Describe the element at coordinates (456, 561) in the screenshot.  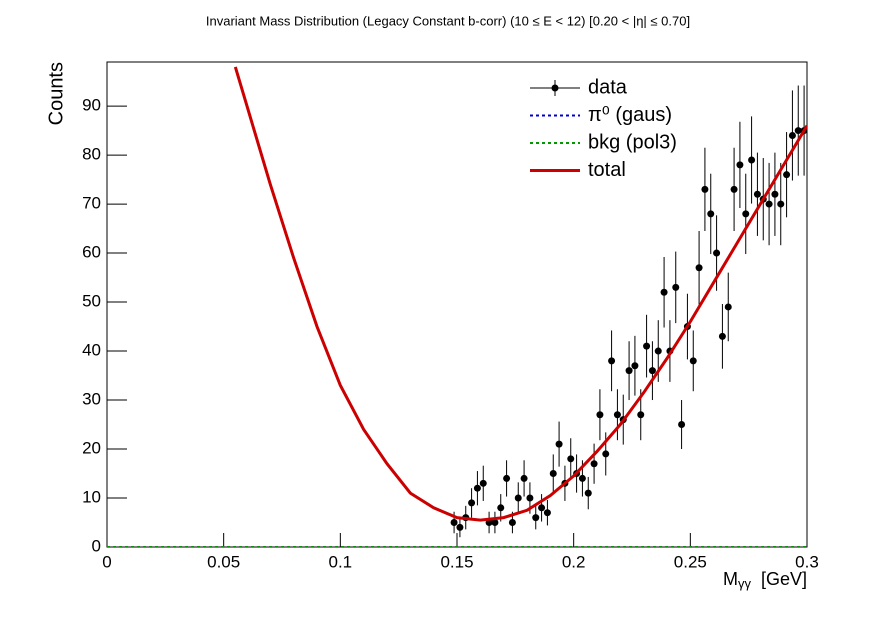
I see `x-tick-label: 0.15` at that location.